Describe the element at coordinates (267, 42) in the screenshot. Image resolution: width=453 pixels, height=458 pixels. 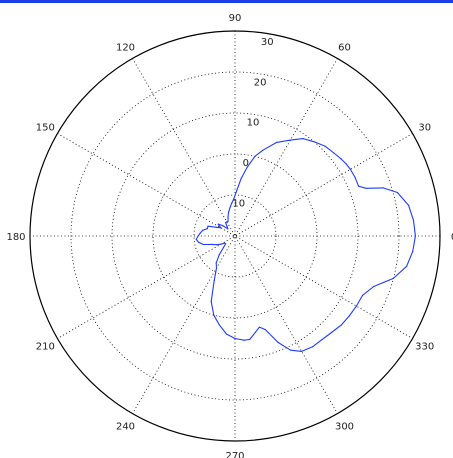
I see `radial-tick-label: 30` at that location.